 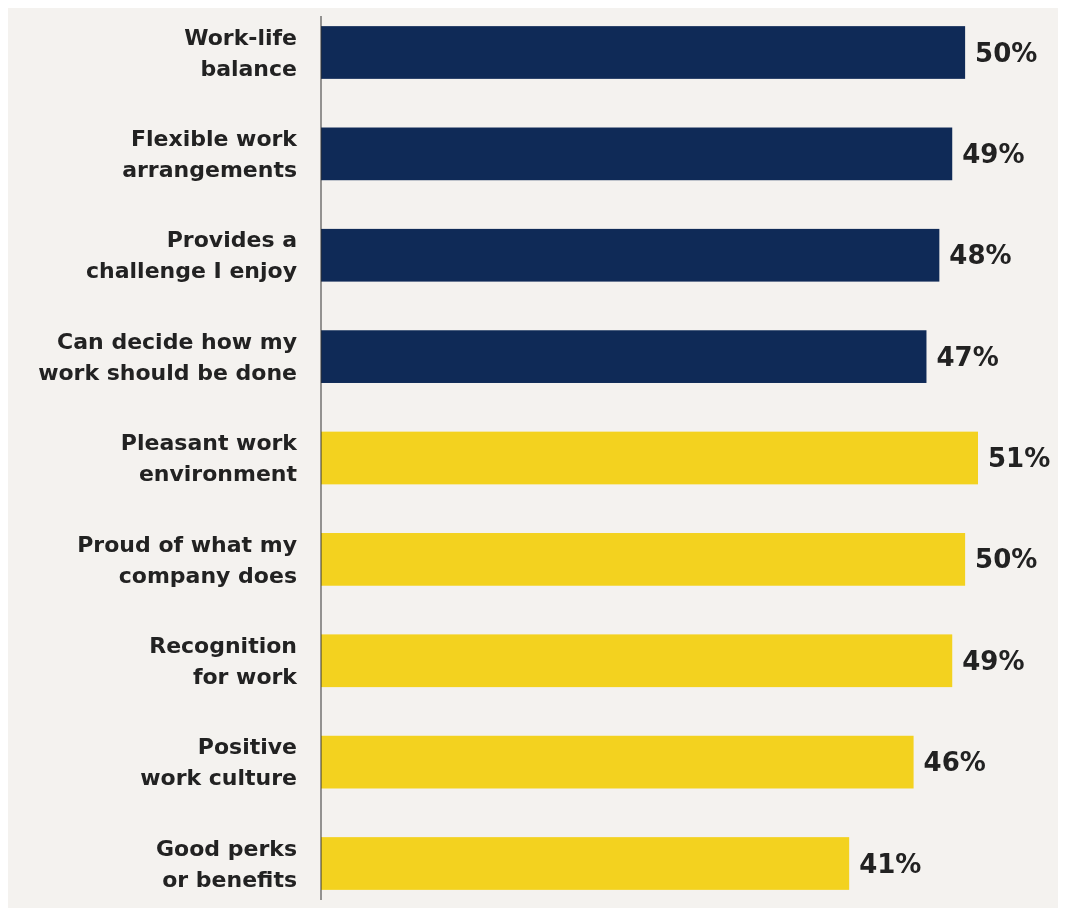 What do you see at coordinates (187, 559) in the screenshot?
I see `y-tick-label: Proud of what my company does` at bounding box center [187, 559].